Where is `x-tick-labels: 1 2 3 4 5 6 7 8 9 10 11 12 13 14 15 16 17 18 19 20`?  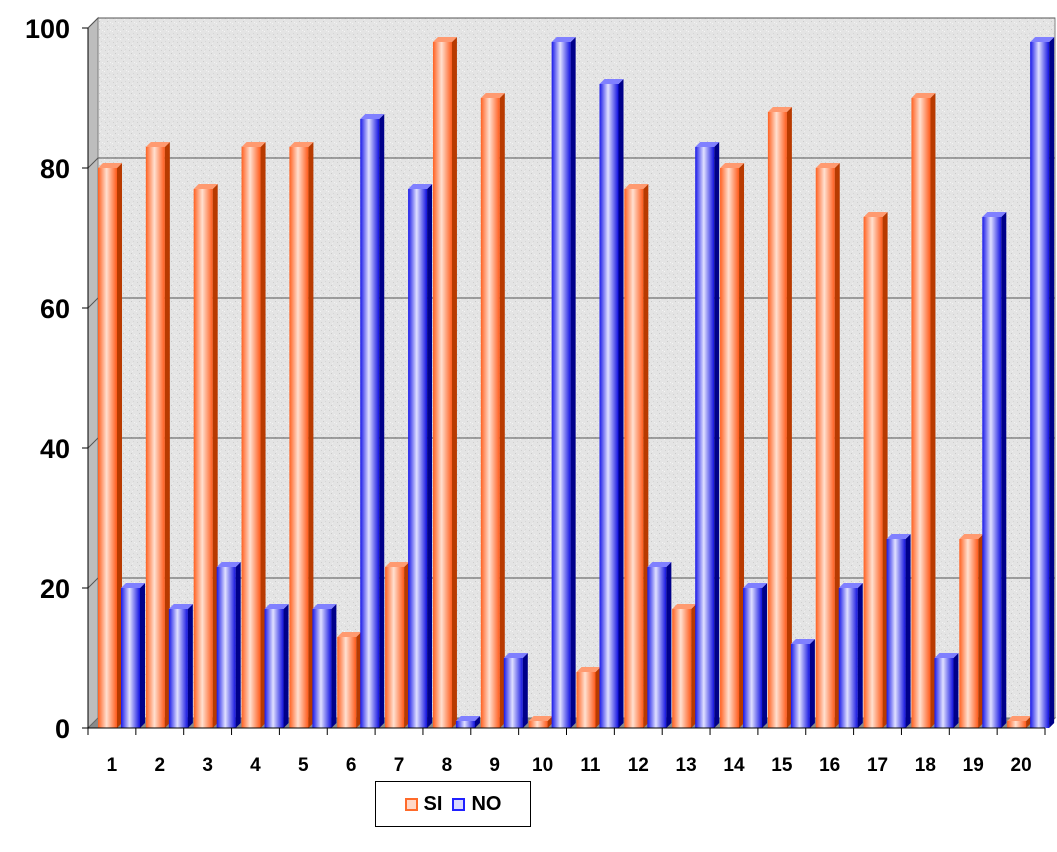
x-tick-labels: 1 2 3 4 5 6 7 8 9 10 11 12 13 14 15 16 17 18 19 20 is located at coordinates (569, 765).